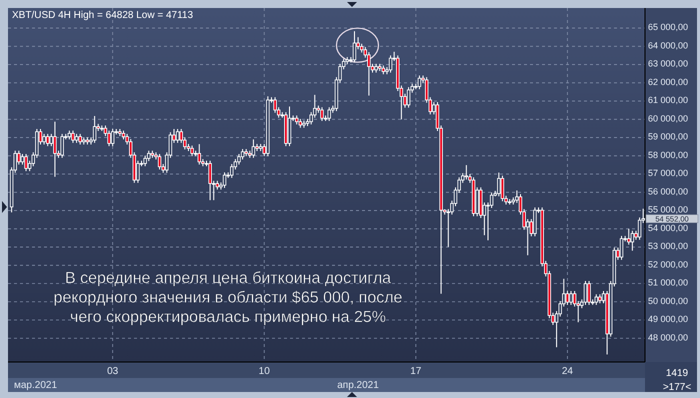  Describe the element at coordinates (668, 301) in the screenshot. I see `y-tick-label: 50 000,00` at that location.